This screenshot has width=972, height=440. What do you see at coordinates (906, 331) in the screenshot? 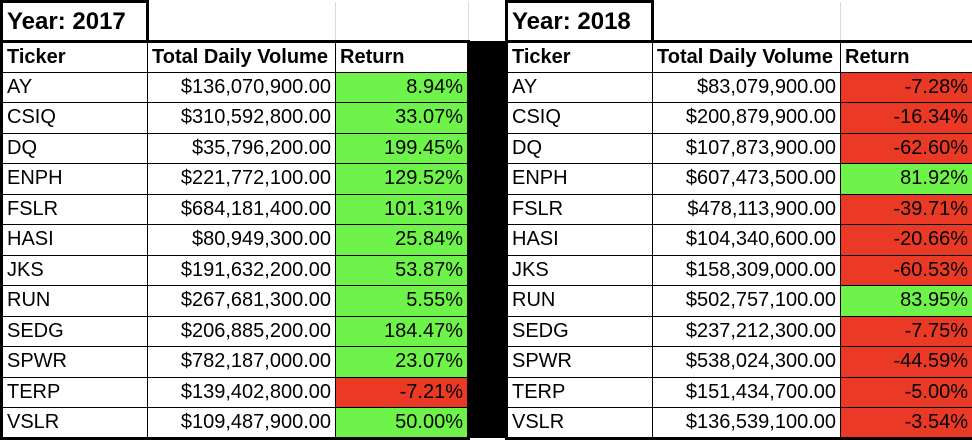
I see `return-cell: -7.75%` at bounding box center [906, 331].